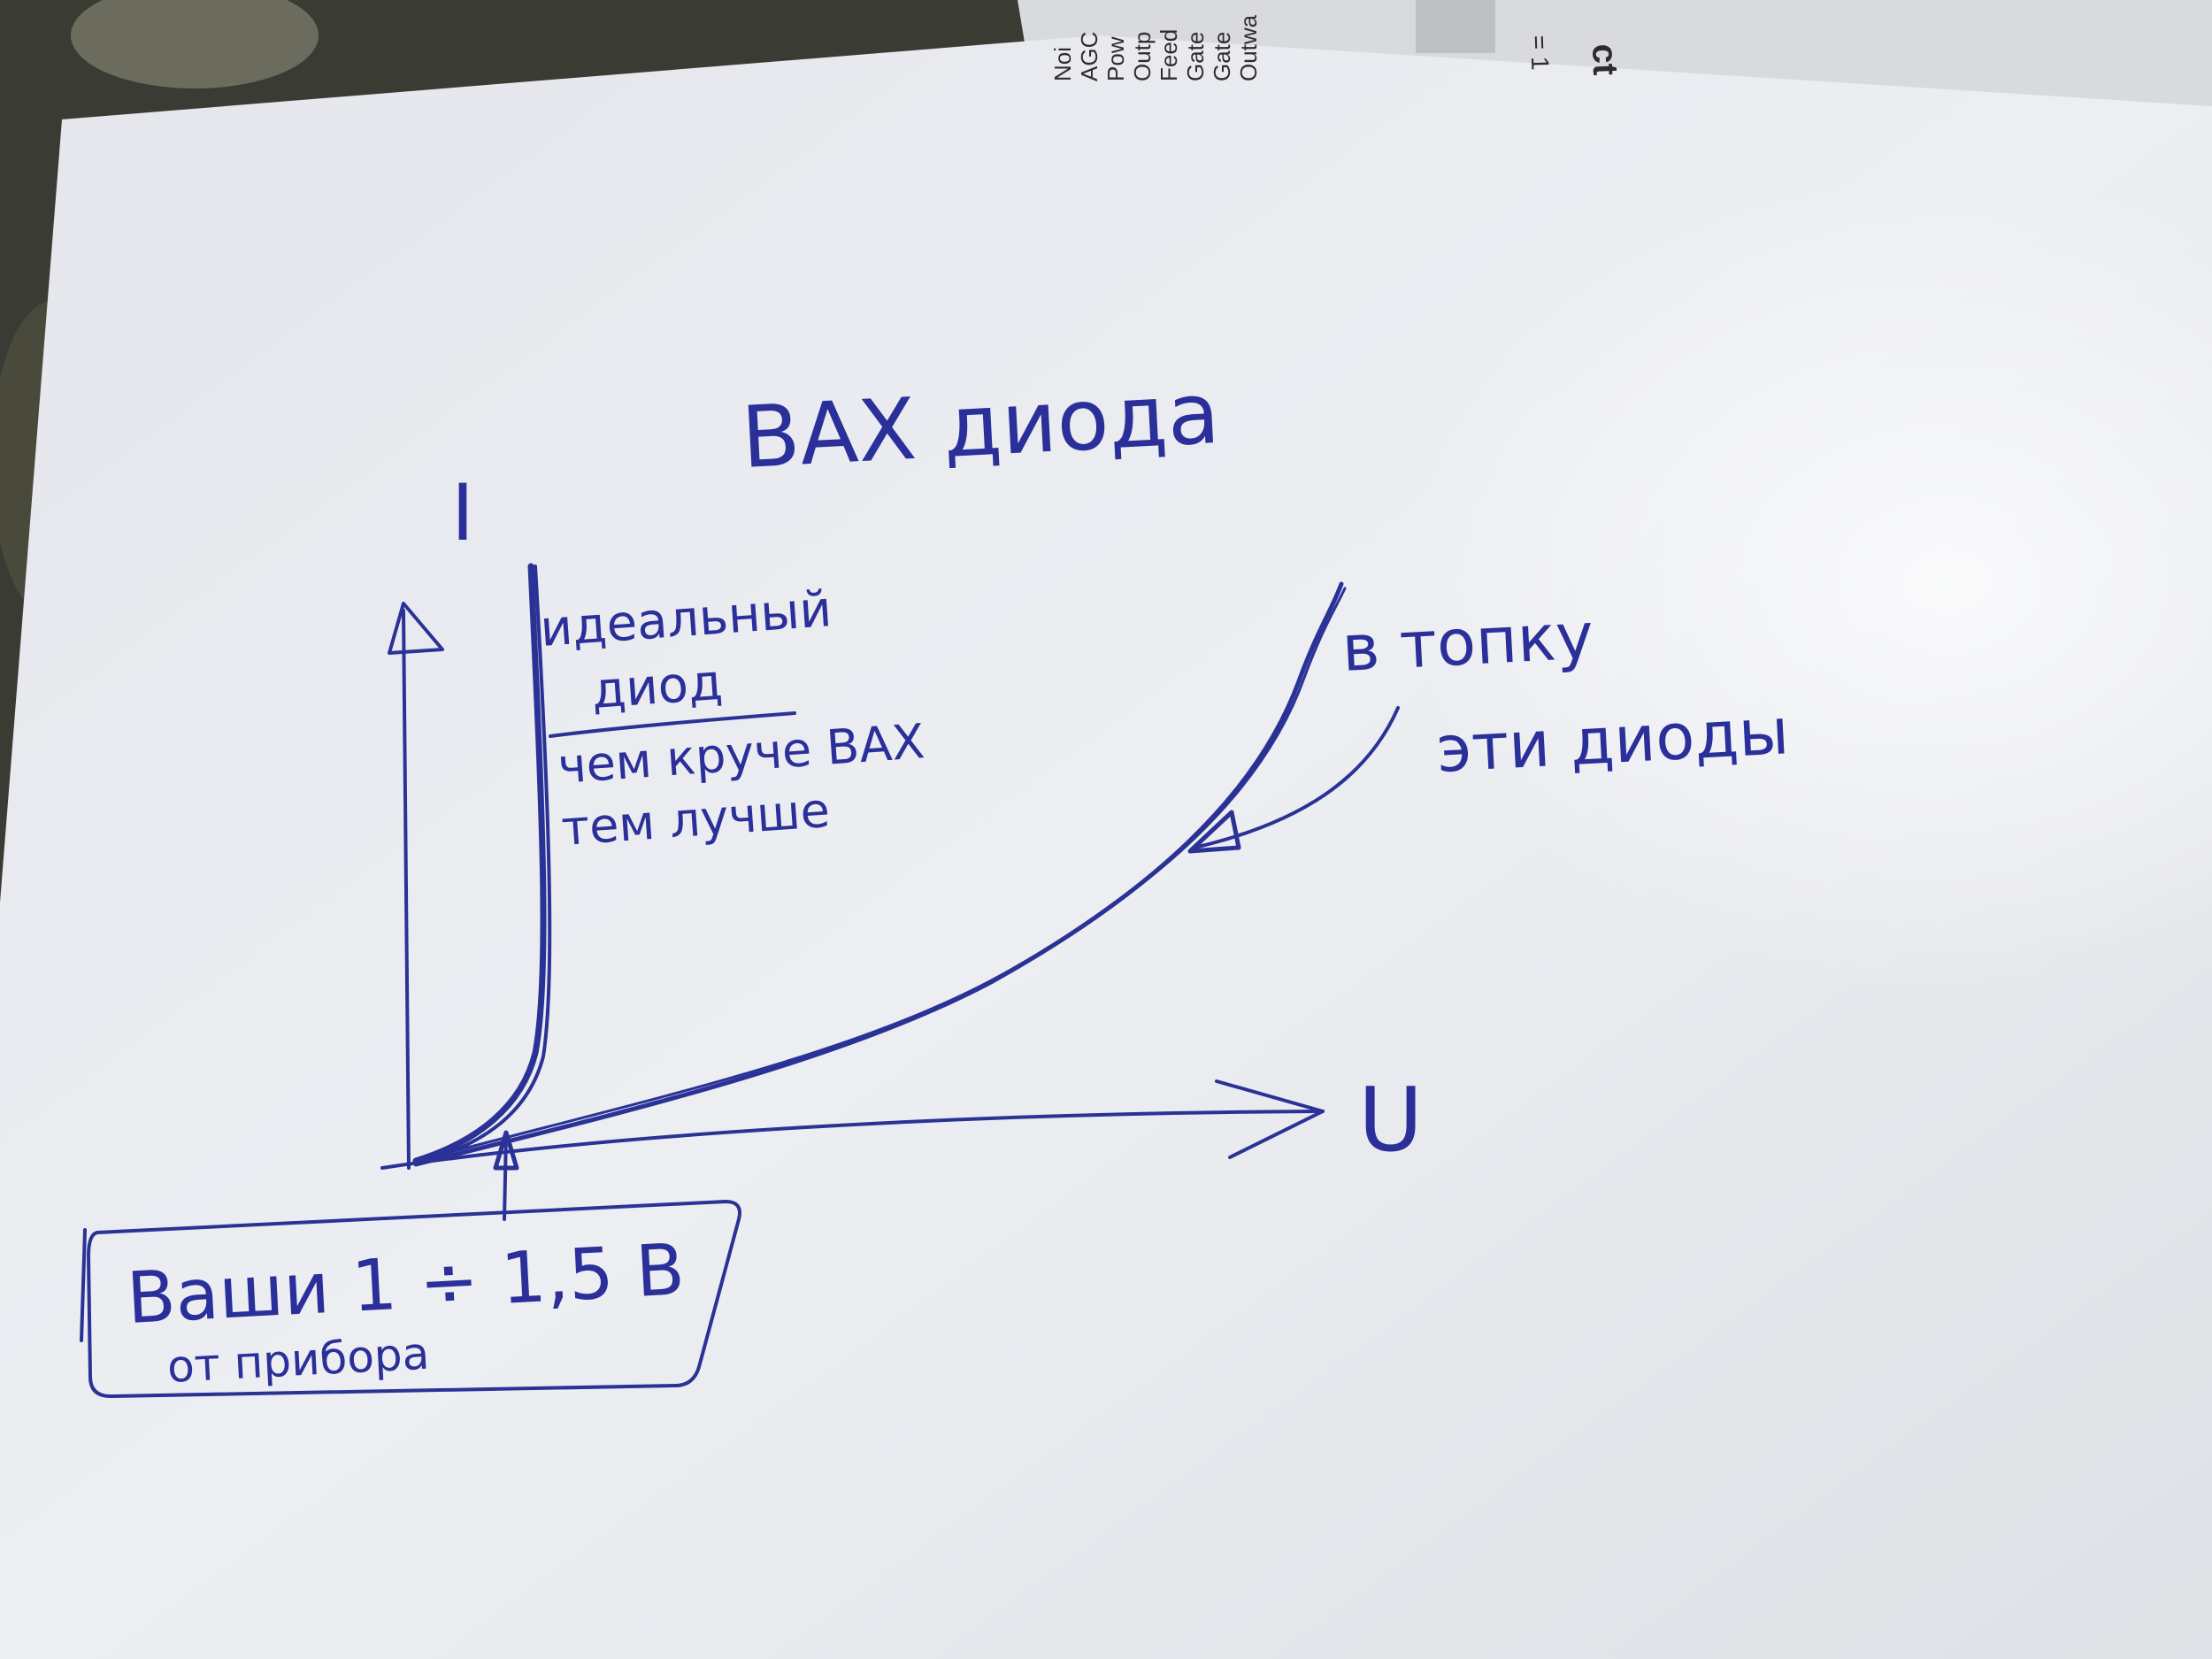  Describe the element at coordinates (1391, 1120) in the screenshot. I see `x-axis-label: U` at that location.